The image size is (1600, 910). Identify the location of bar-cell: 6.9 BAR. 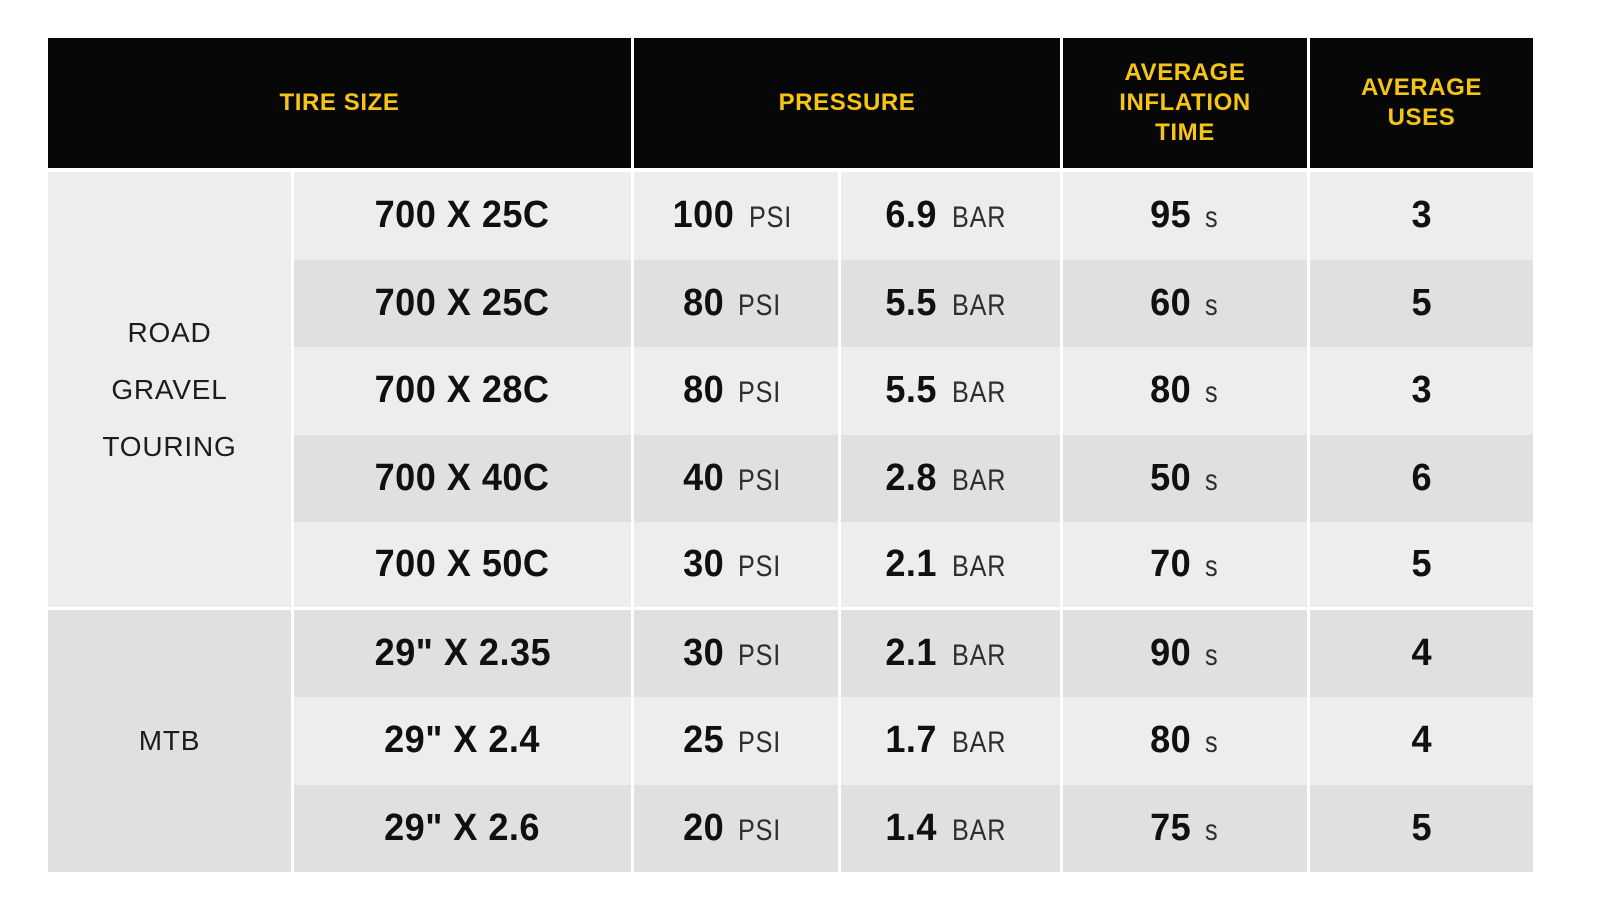
(950, 216).